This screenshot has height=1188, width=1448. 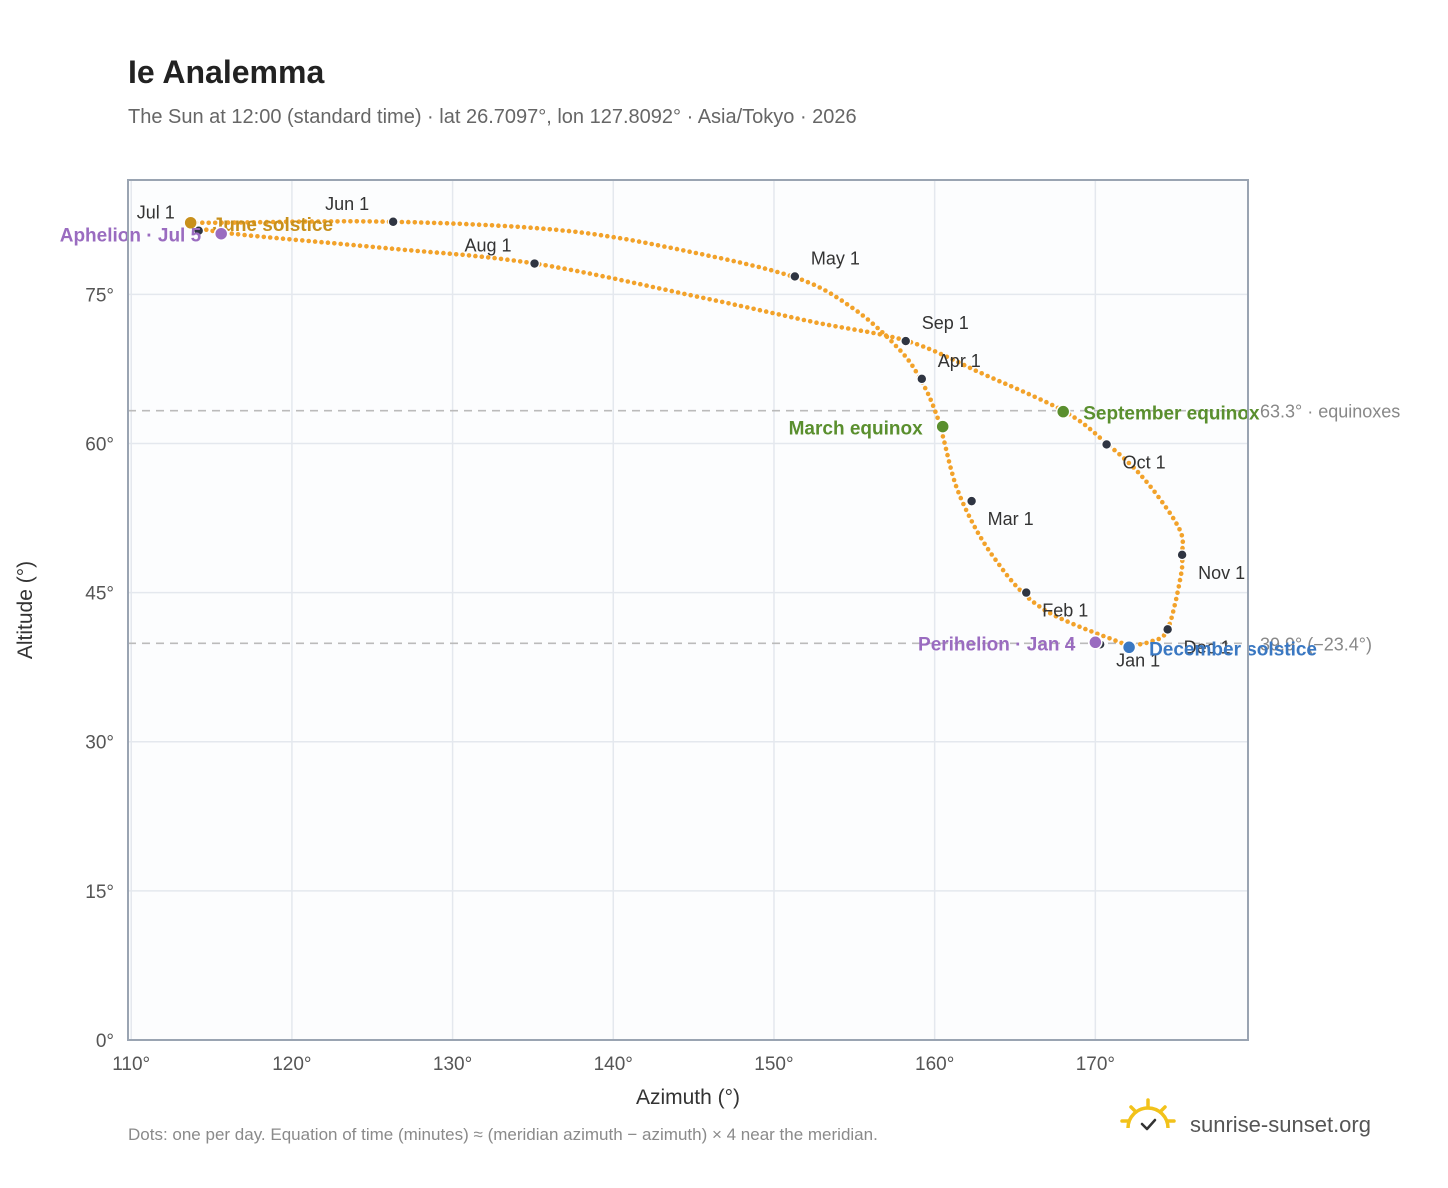 What do you see at coordinates (1148, 1114) in the screenshot?
I see `sun-check-icon` at bounding box center [1148, 1114].